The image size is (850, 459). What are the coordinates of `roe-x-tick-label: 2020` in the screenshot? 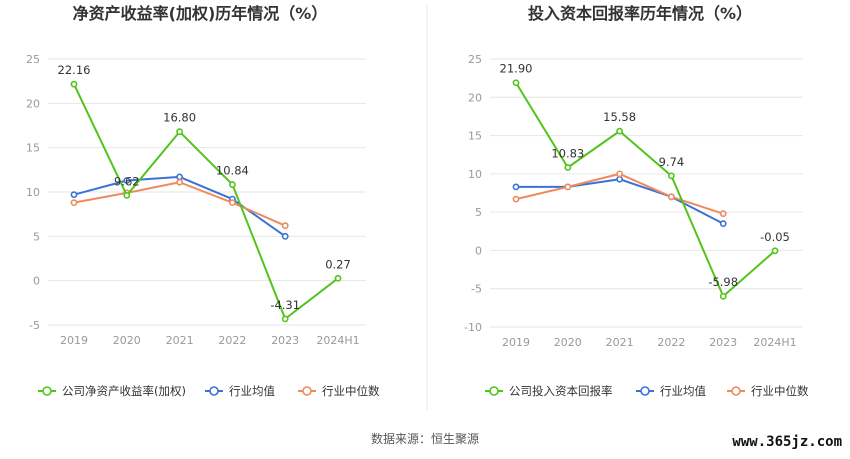 It's located at (127, 340).